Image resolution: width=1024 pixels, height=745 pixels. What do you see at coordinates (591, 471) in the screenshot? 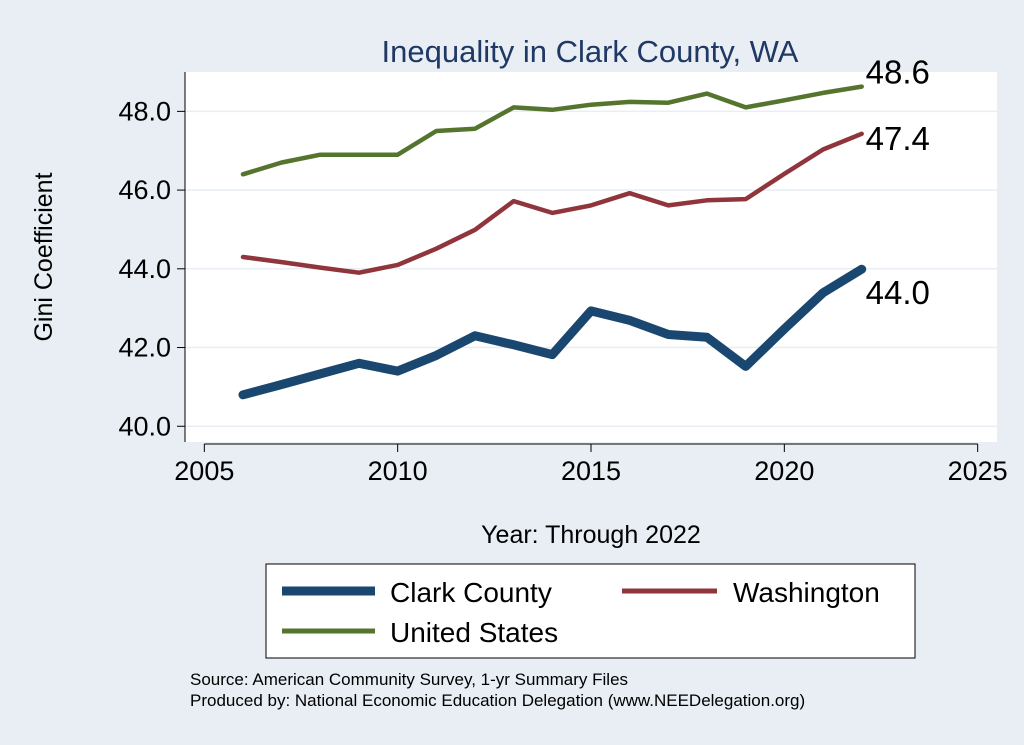
I see `x-tick-label: 2015` at bounding box center [591, 471].